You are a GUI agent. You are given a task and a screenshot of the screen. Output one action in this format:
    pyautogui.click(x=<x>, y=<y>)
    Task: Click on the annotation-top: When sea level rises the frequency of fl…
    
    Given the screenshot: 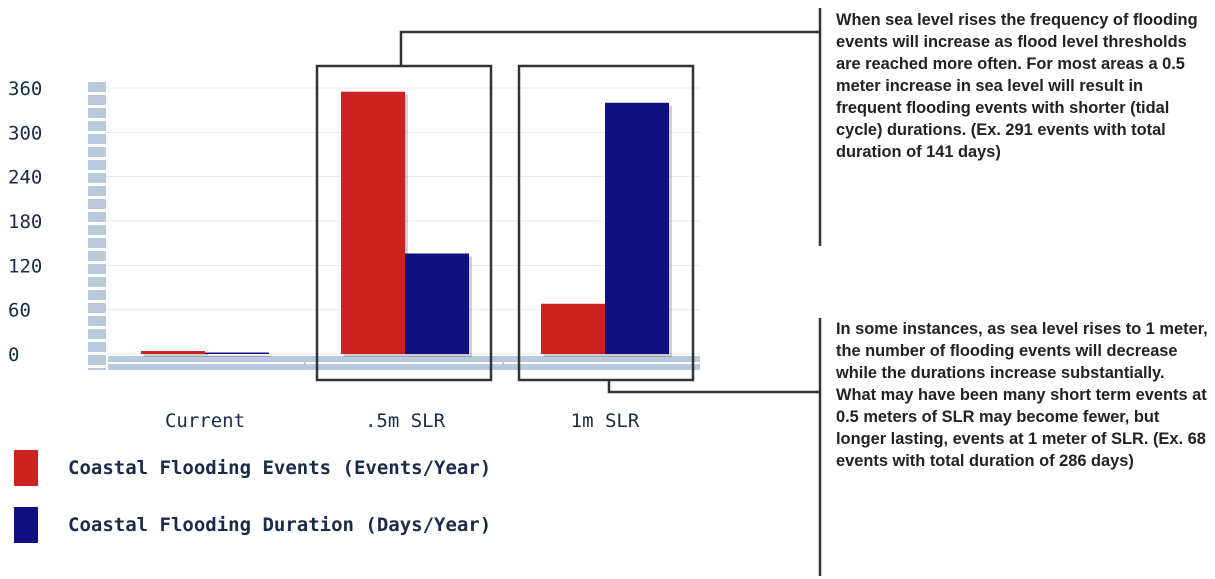 What is the action you would take?
    pyautogui.click(x=1017, y=86)
    